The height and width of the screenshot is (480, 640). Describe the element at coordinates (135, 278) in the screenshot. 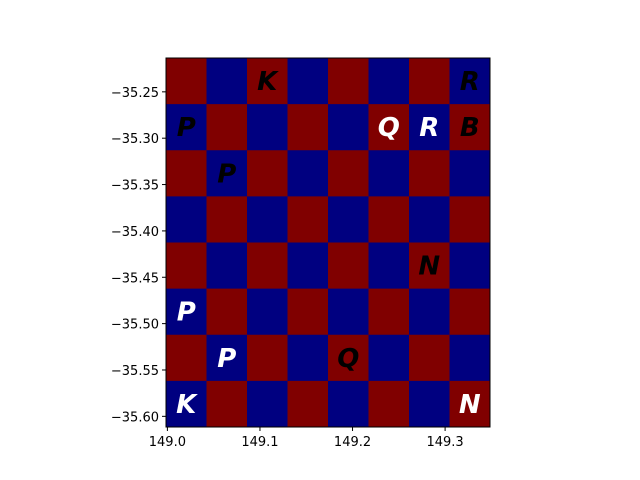

I see `y-tick-label: −35.45` at that location.